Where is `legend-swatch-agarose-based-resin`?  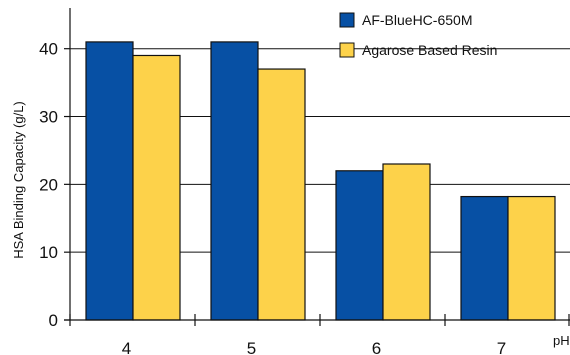
legend-swatch-agarose-based-resin is located at coordinates (347, 50).